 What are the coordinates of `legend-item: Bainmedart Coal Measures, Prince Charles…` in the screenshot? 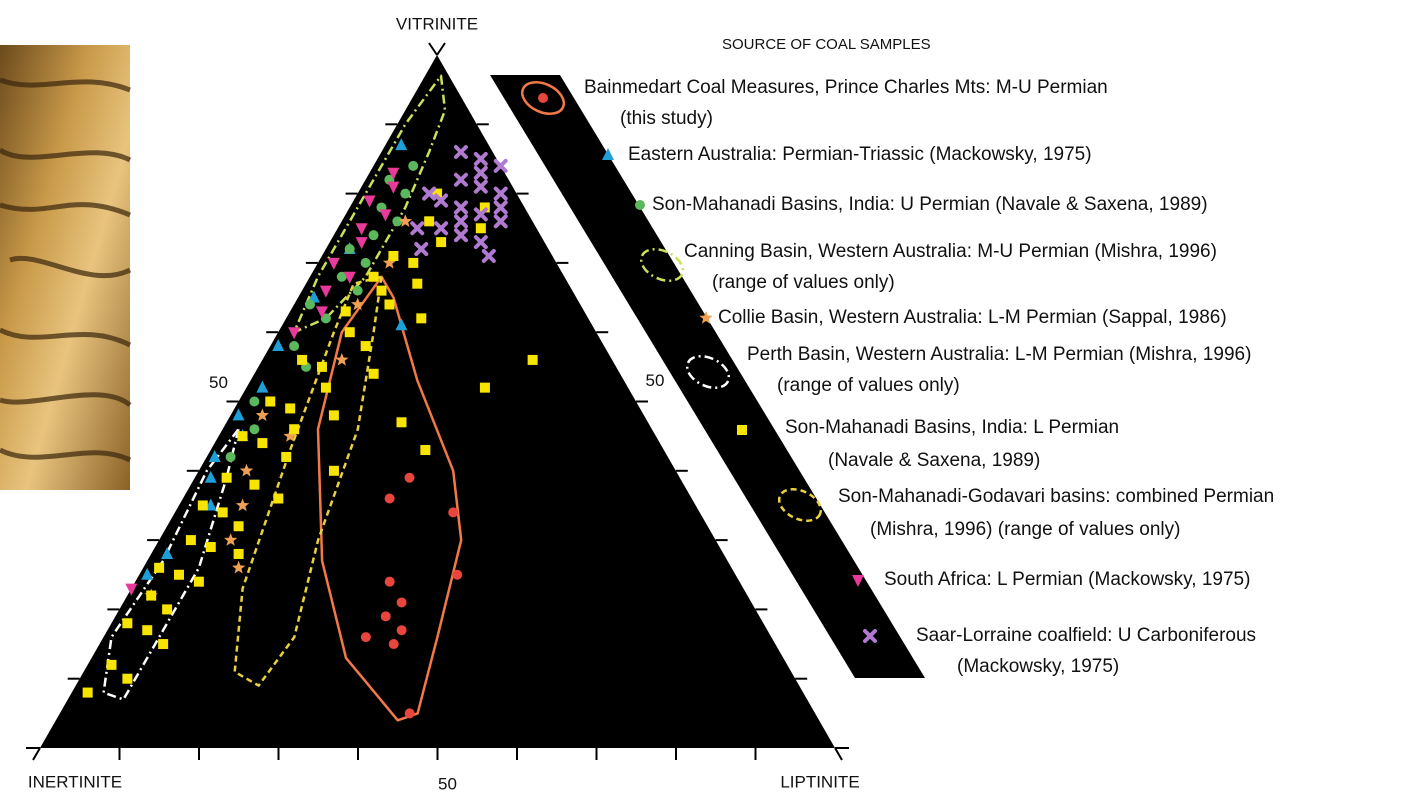 It's located at (814, 103).